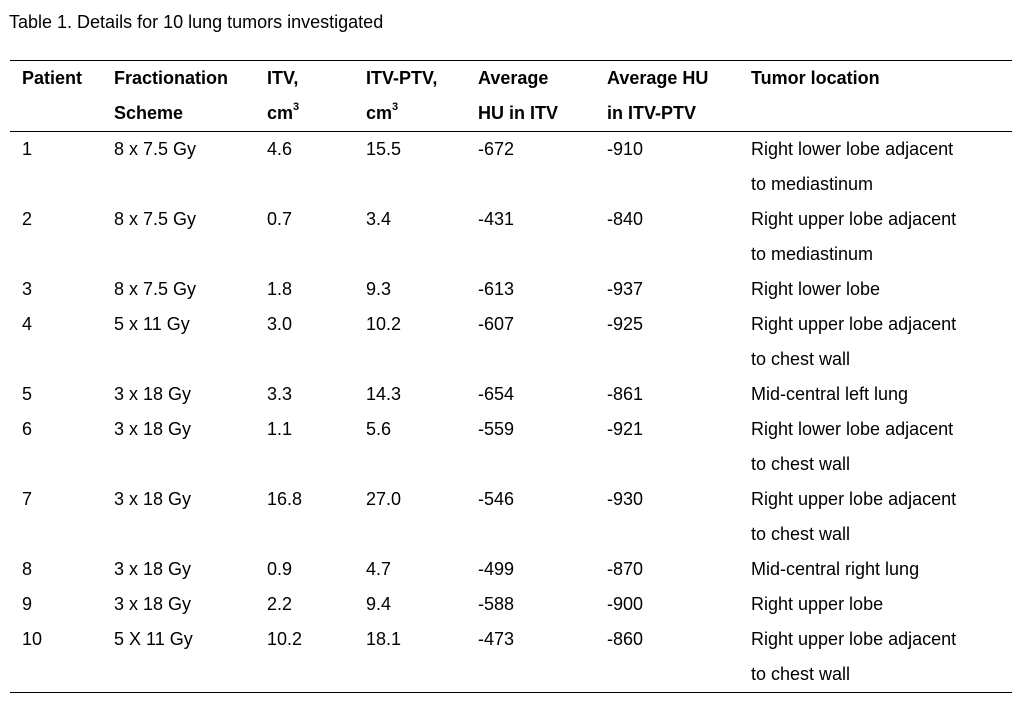 The height and width of the screenshot is (706, 1019). I want to click on cell-value: 3.3, so click(280, 394).